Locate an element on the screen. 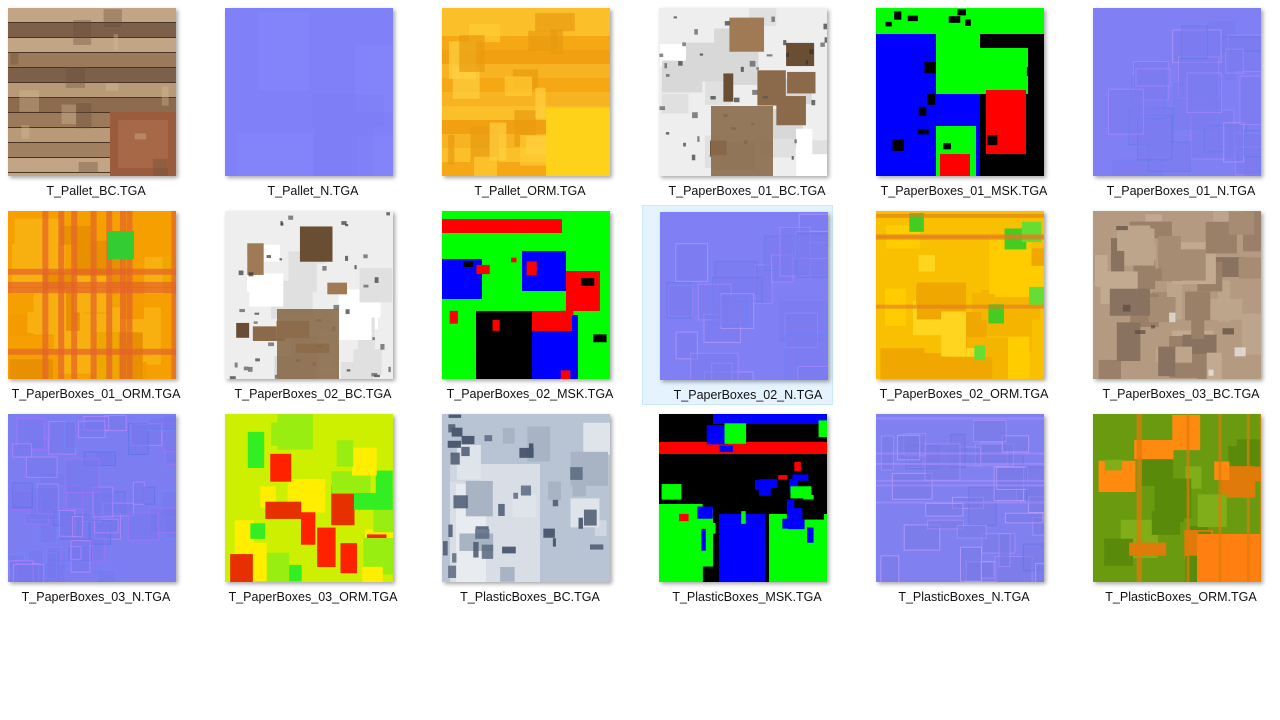 The height and width of the screenshot is (720, 1280). file-item: T_PaperBoxes_02_BC.TGA is located at coordinates (312, 311).